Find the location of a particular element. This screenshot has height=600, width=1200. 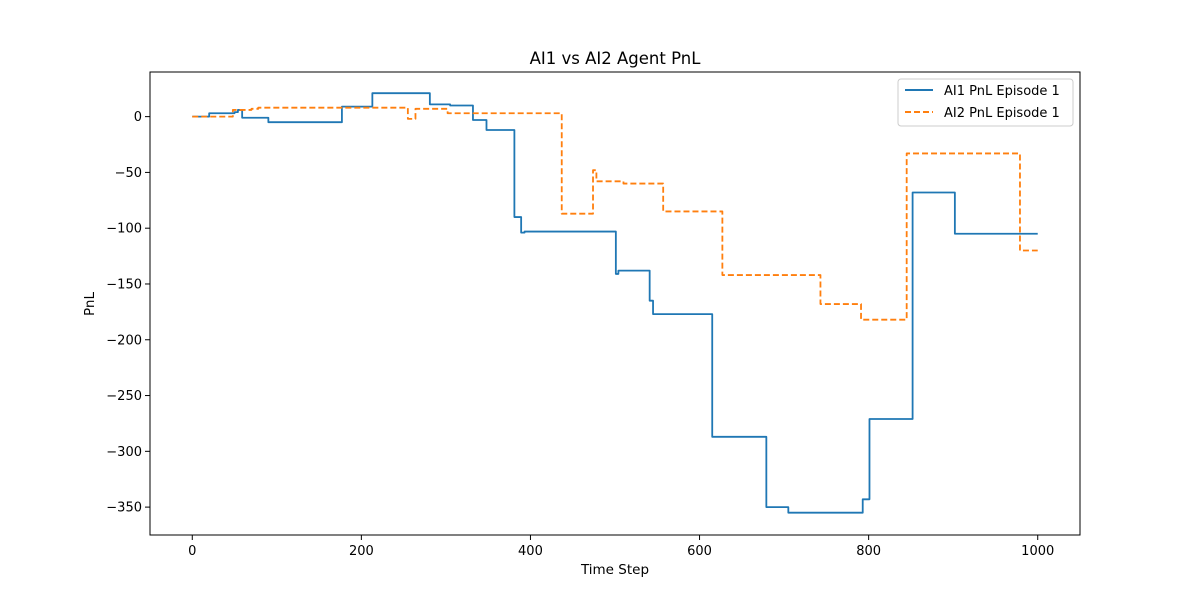

y-axis-label: PnL is located at coordinates (90, 304).